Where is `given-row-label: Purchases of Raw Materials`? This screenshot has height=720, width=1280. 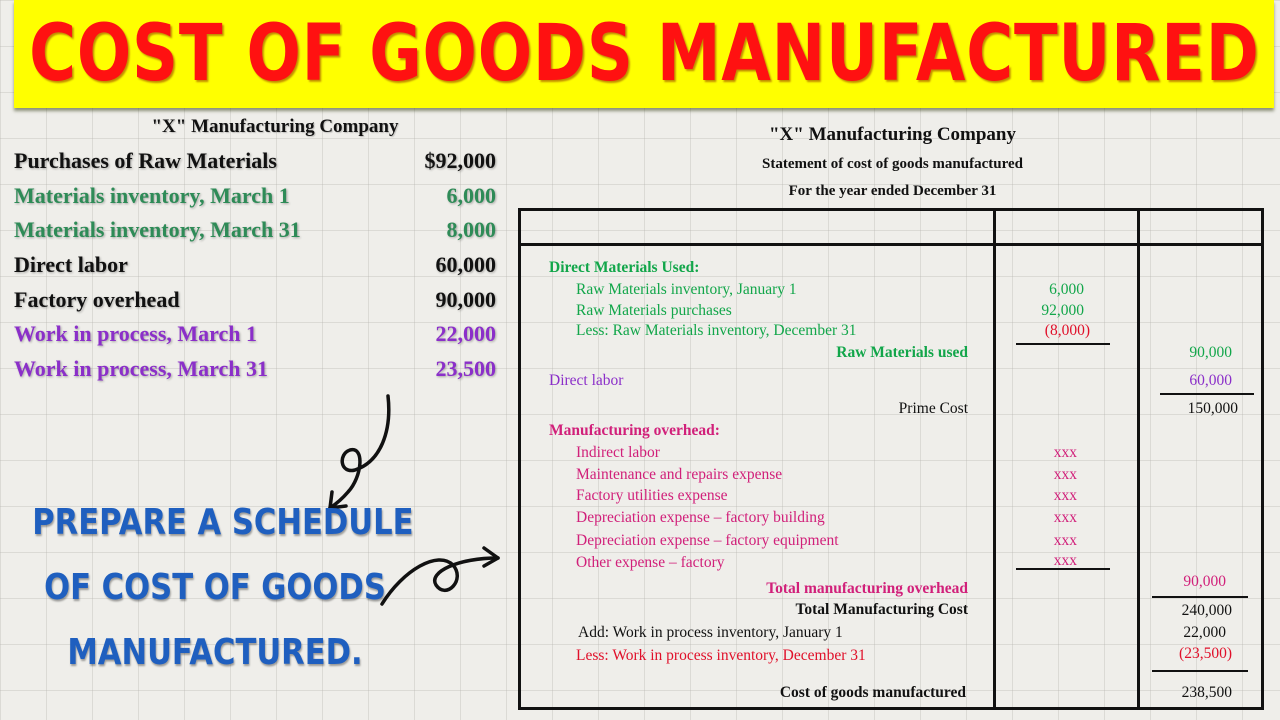 given-row-label: Purchases of Raw Materials is located at coordinates (145, 160).